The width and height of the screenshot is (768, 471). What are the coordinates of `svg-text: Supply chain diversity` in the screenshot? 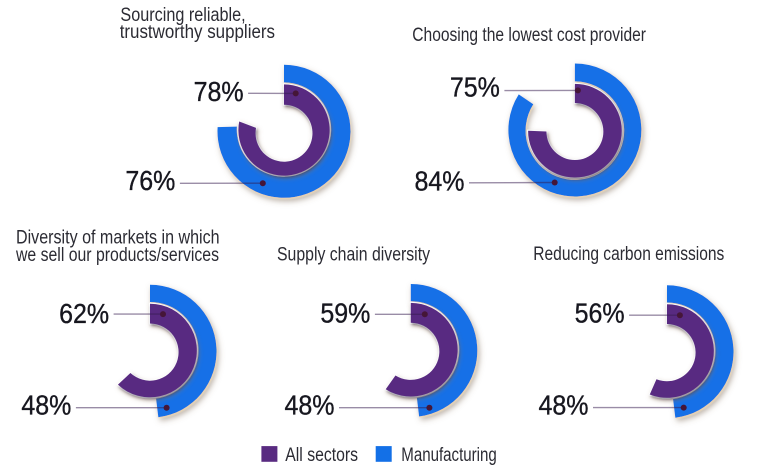 It's located at (353, 254).